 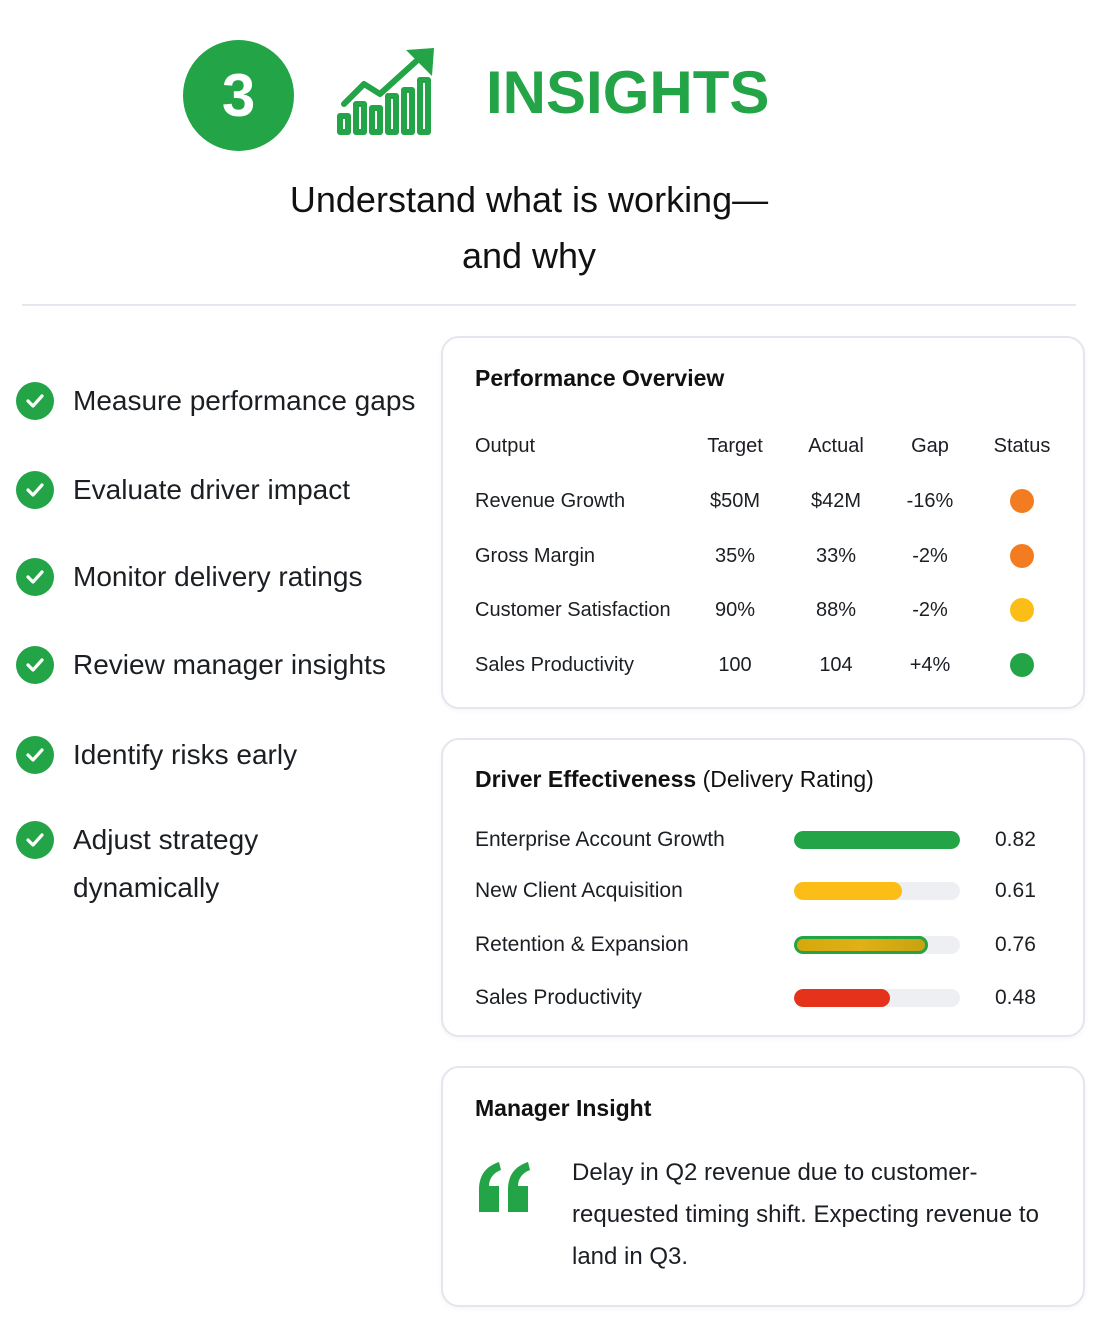 I want to click on target-cell: $50M, so click(x=735, y=501).